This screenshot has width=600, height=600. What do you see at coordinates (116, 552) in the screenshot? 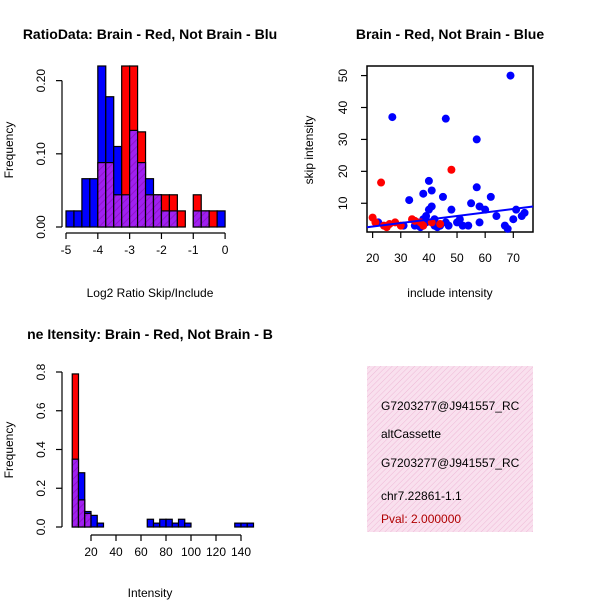
I see `intensity-x-tick-label-1: 40` at bounding box center [116, 552].